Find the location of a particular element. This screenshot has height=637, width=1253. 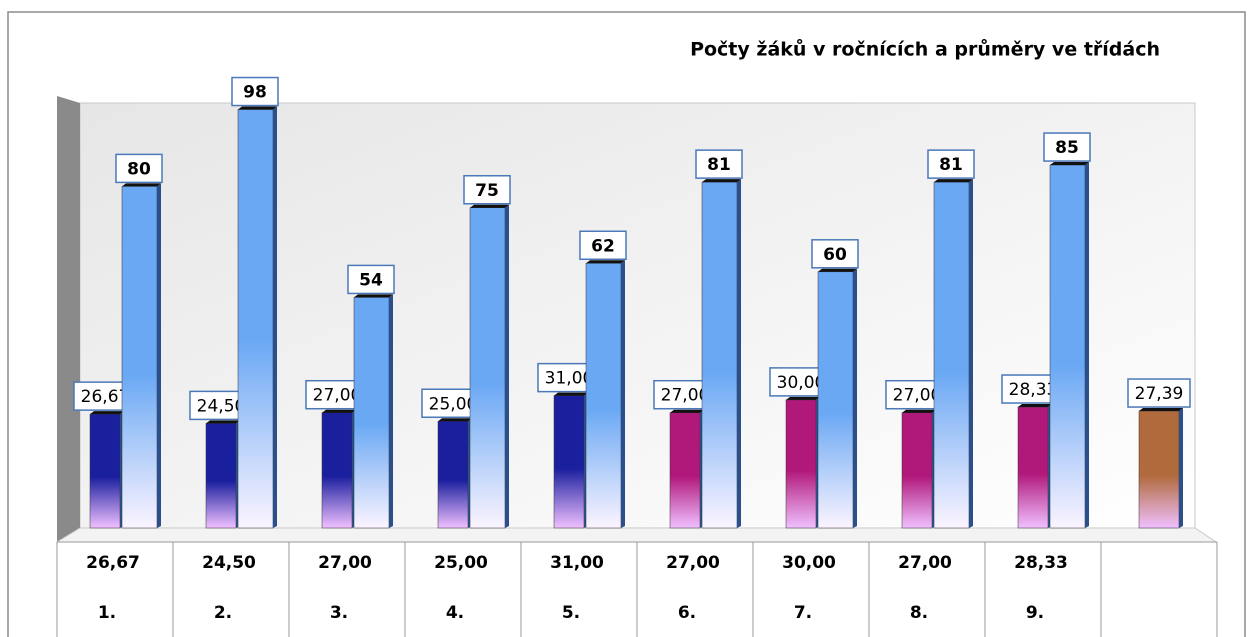

data-label: 54 is located at coordinates (371, 280).